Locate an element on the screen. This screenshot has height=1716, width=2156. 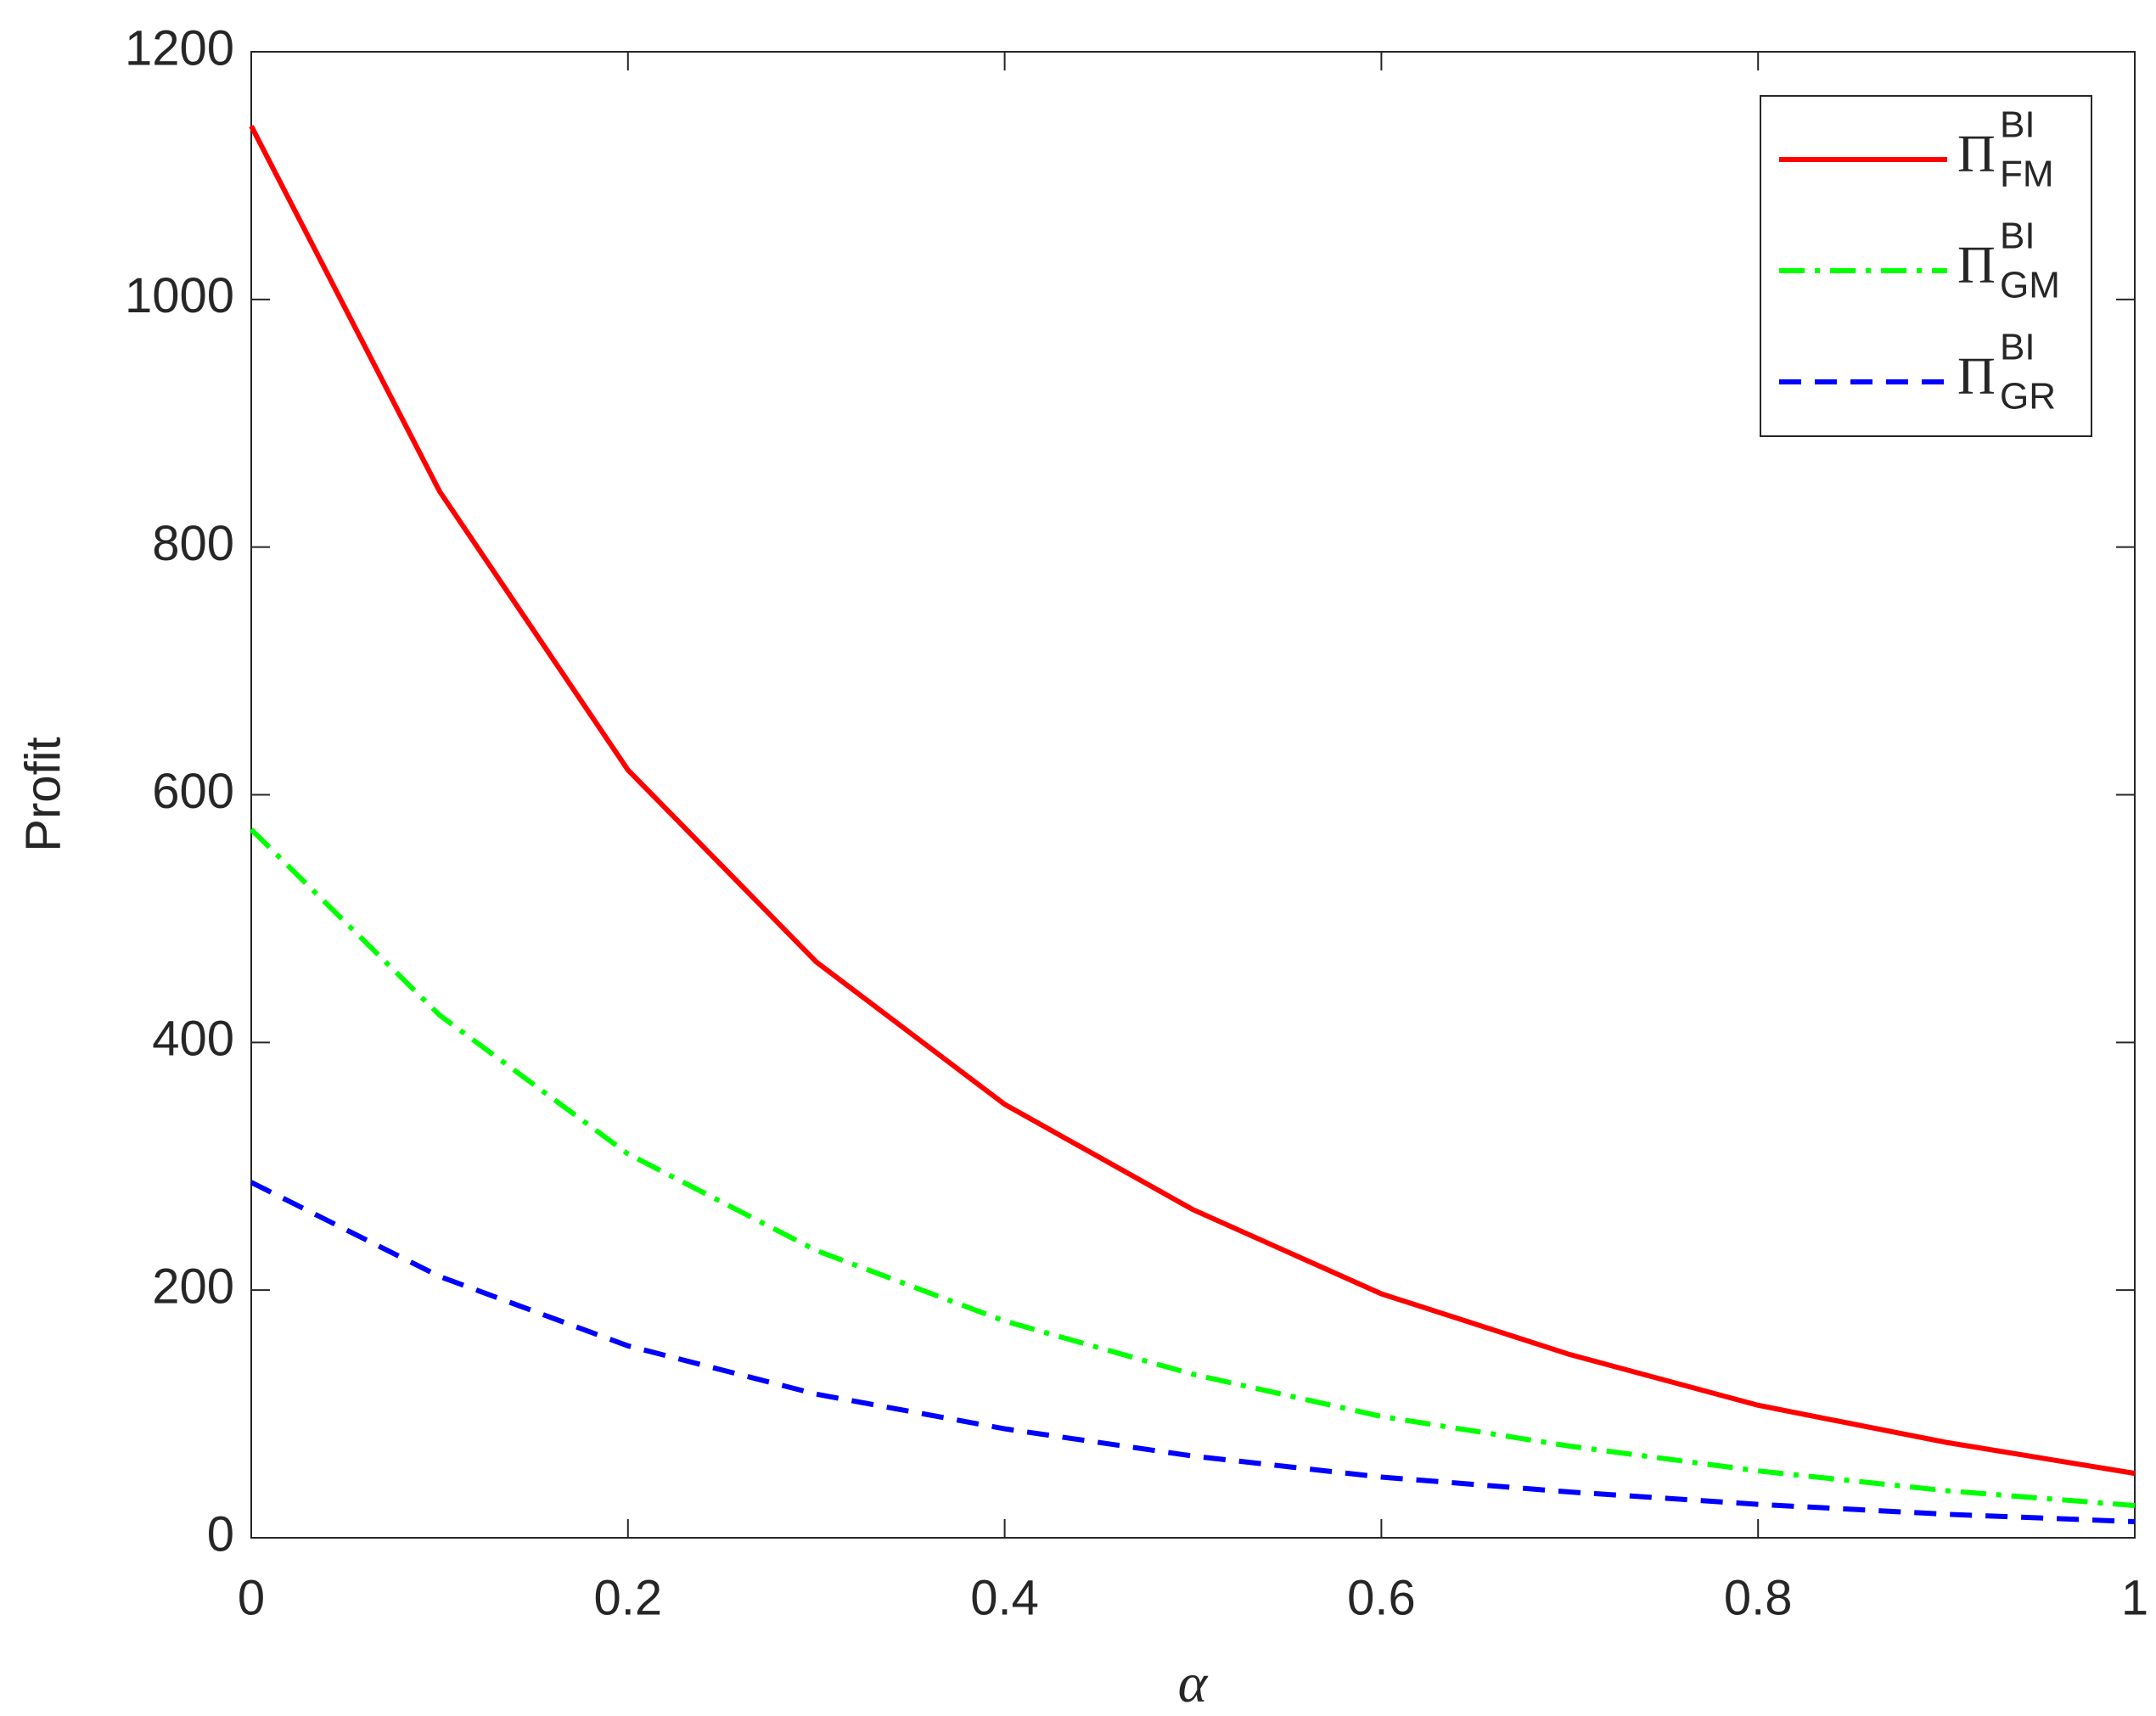
y-tick-label: 200 is located at coordinates (193, 1286).